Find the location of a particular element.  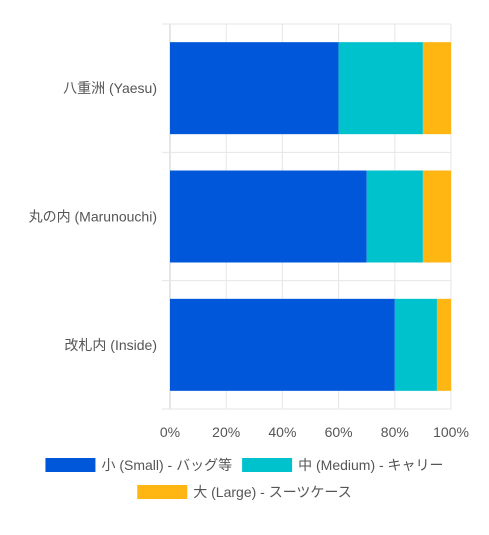

legend-item: 小 (Small) - バッグ等 is located at coordinates (138, 465).